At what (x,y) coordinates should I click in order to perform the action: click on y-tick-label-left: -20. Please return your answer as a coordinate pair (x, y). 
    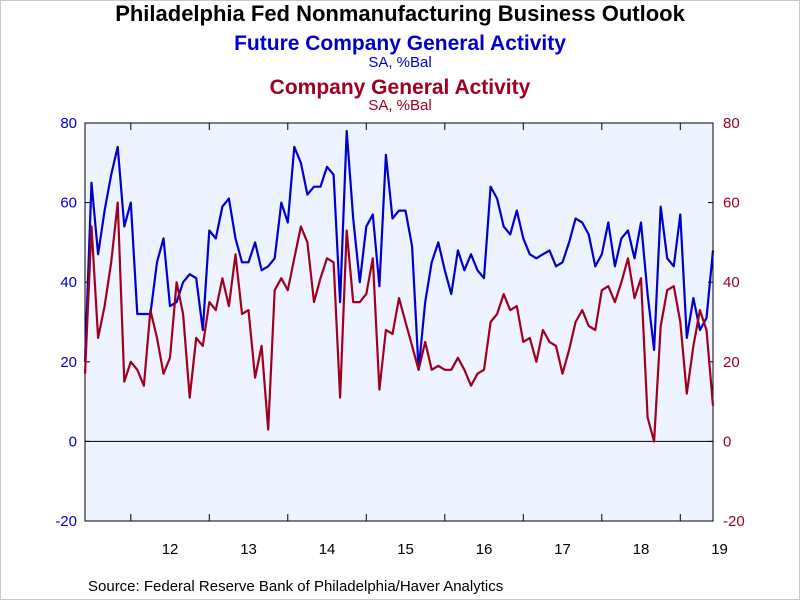
    Looking at the image, I should click on (66, 521).